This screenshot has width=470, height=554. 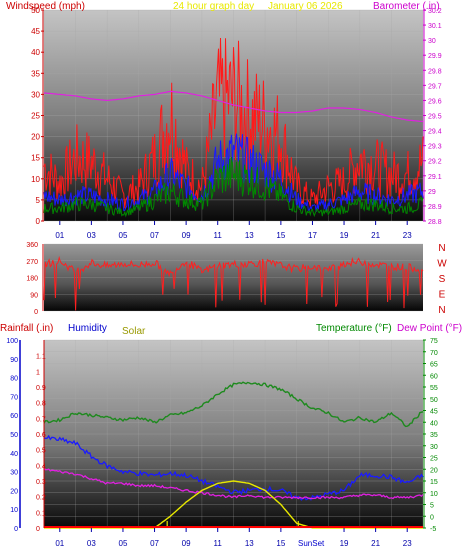 I want to click on rain-tick-label: 0, so click(x=38, y=529).